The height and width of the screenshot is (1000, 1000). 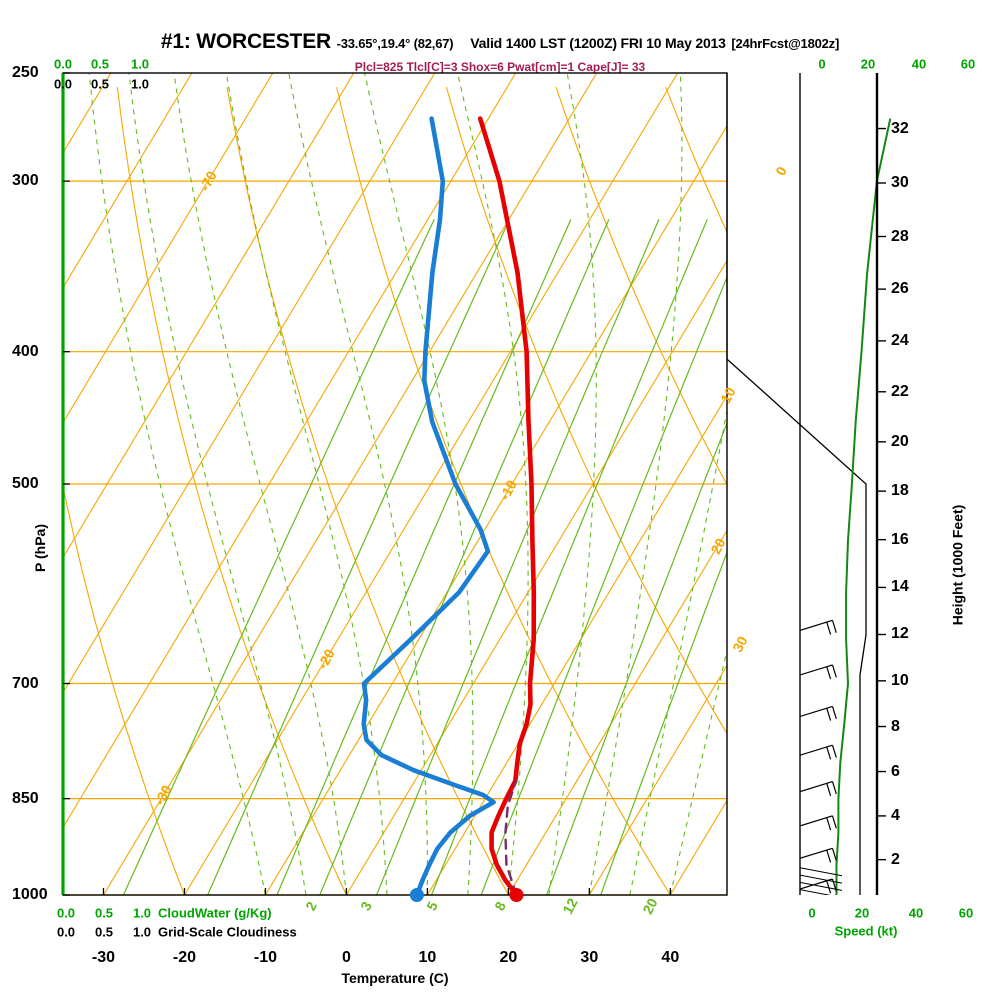 What do you see at coordinates (508, 957) in the screenshot?
I see `temp-tick-label-20: 20` at bounding box center [508, 957].